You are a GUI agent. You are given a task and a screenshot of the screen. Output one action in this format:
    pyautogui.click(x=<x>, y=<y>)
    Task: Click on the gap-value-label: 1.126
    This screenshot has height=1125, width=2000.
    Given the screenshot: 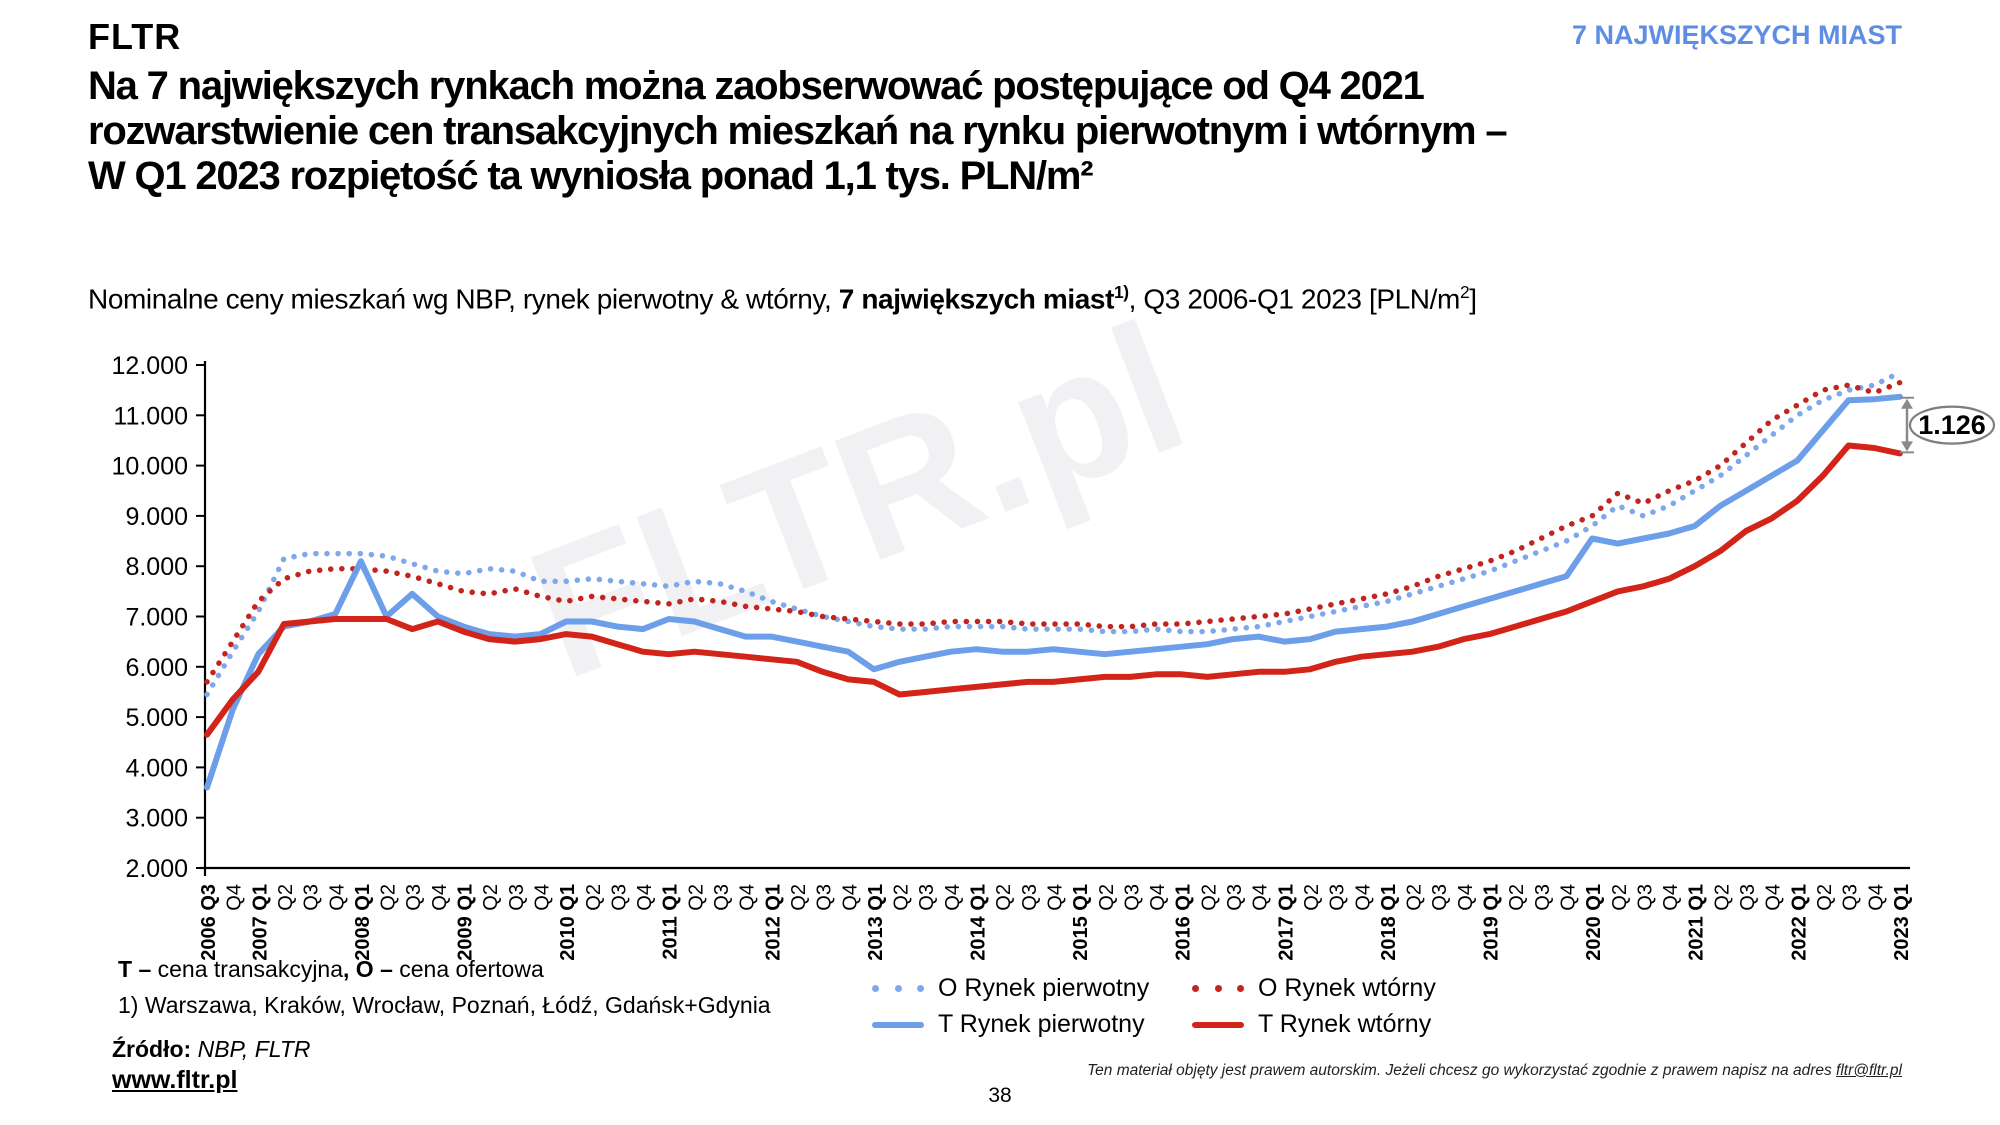 What is the action you would take?
    pyautogui.click(x=1952, y=425)
    